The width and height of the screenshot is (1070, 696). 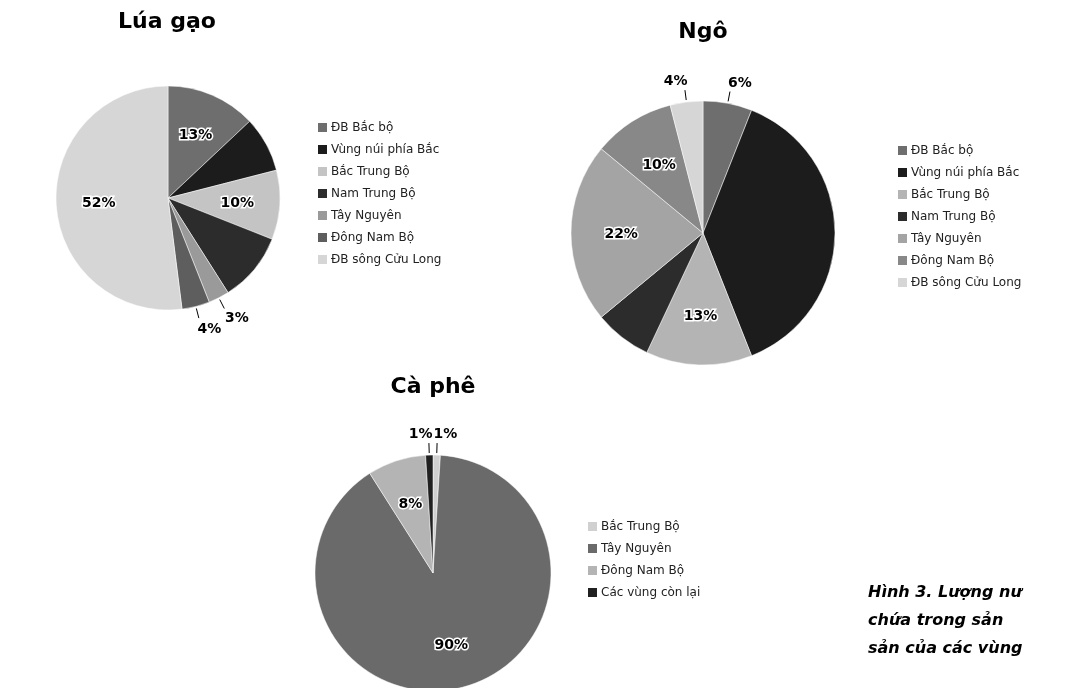 I want to click on data-label: 52%, so click(x=98, y=202).